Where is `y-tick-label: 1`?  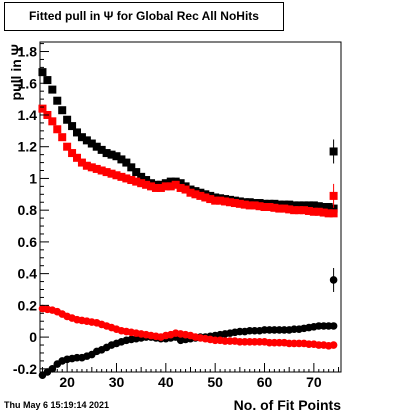
y-tick-label: 1 is located at coordinates (33, 178).